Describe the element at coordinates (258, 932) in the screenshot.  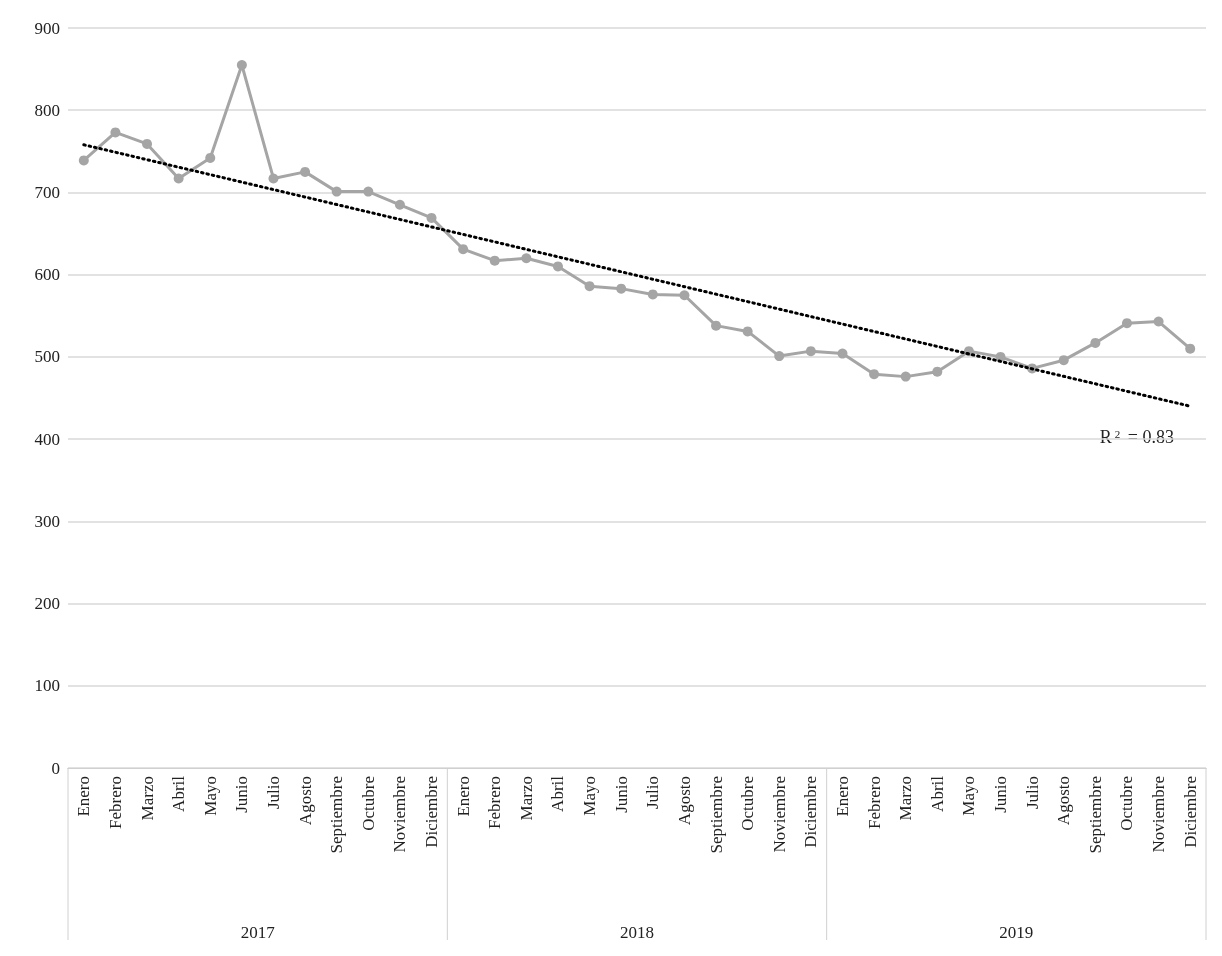
I see `text: 2017` at that location.